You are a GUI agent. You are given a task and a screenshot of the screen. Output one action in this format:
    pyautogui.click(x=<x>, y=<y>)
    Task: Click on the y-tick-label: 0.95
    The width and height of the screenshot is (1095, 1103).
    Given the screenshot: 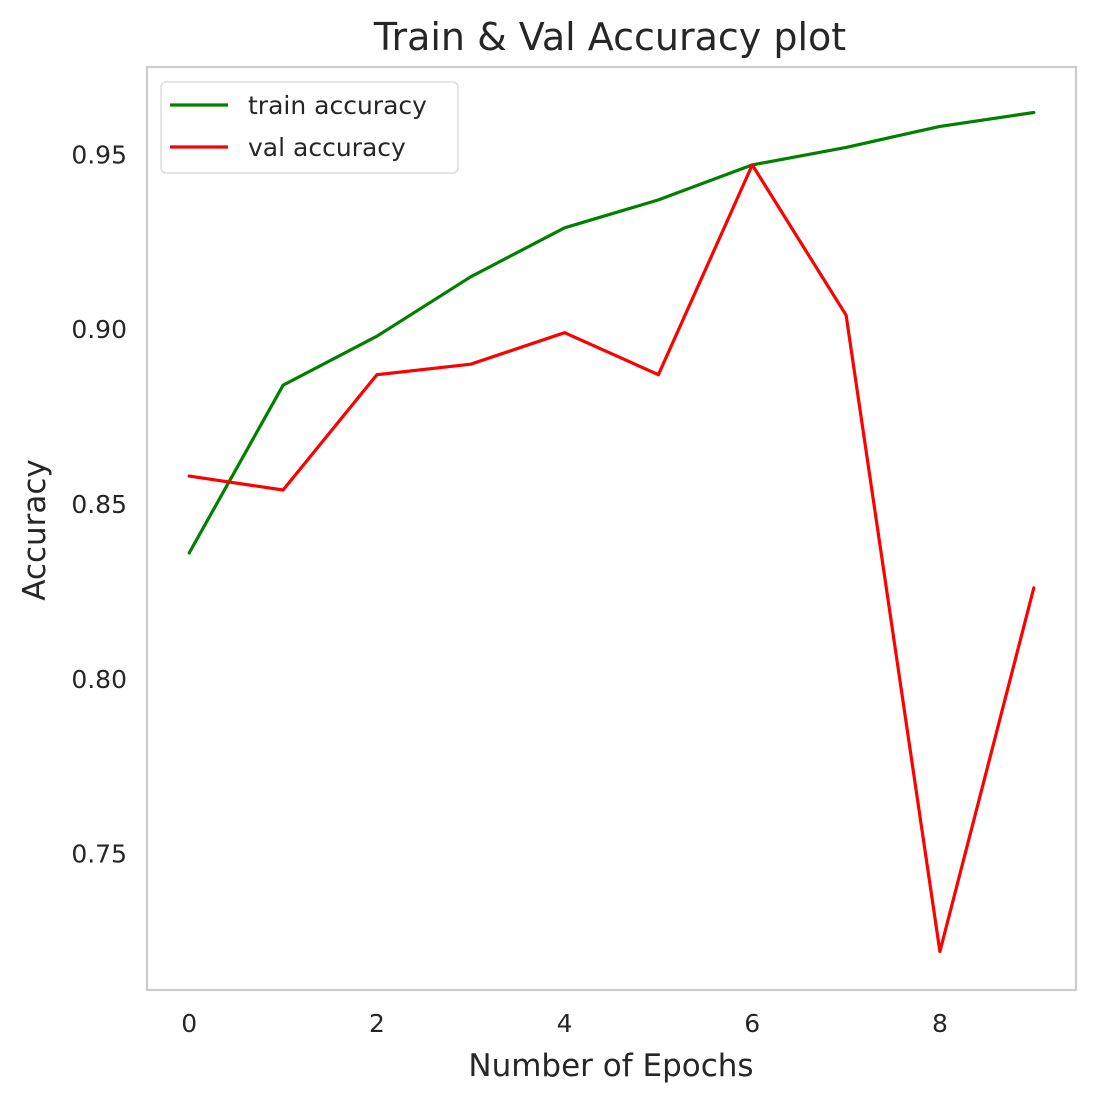 What is the action you would take?
    pyautogui.click(x=99, y=154)
    